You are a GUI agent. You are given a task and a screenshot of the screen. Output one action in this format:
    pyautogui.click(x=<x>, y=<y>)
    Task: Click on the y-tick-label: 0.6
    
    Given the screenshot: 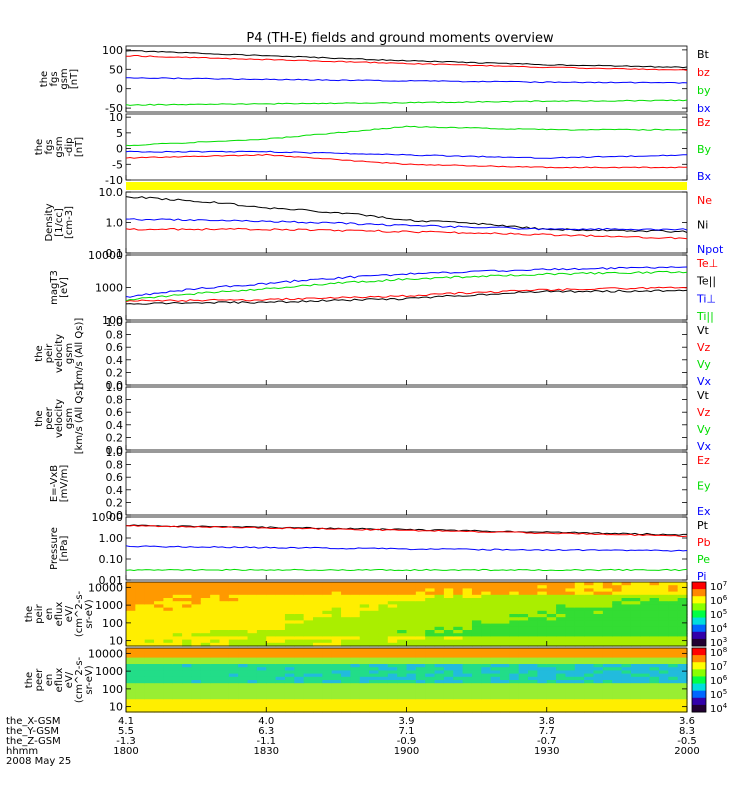 What is the action you would take?
    pyautogui.click(x=115, y=347)
    